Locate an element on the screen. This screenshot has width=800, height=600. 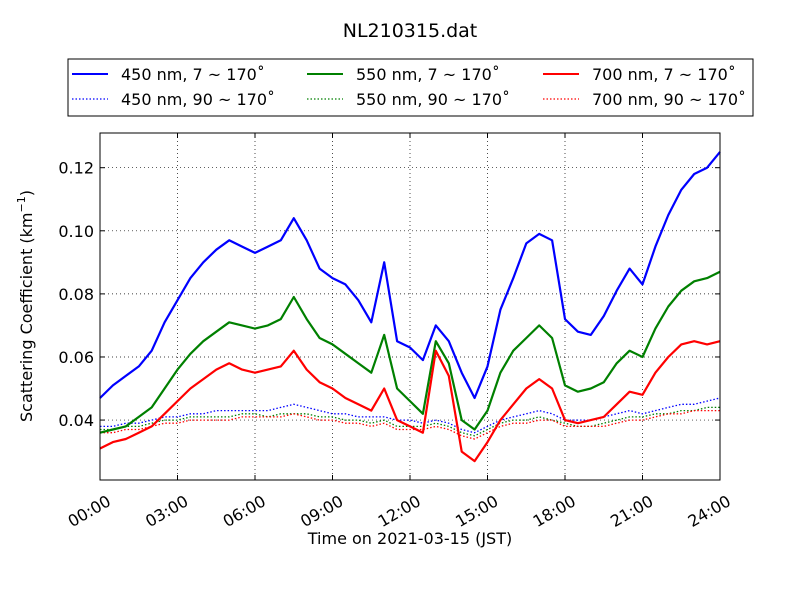
x-tick-label: 15:00 is located at coordinates (476, 511).